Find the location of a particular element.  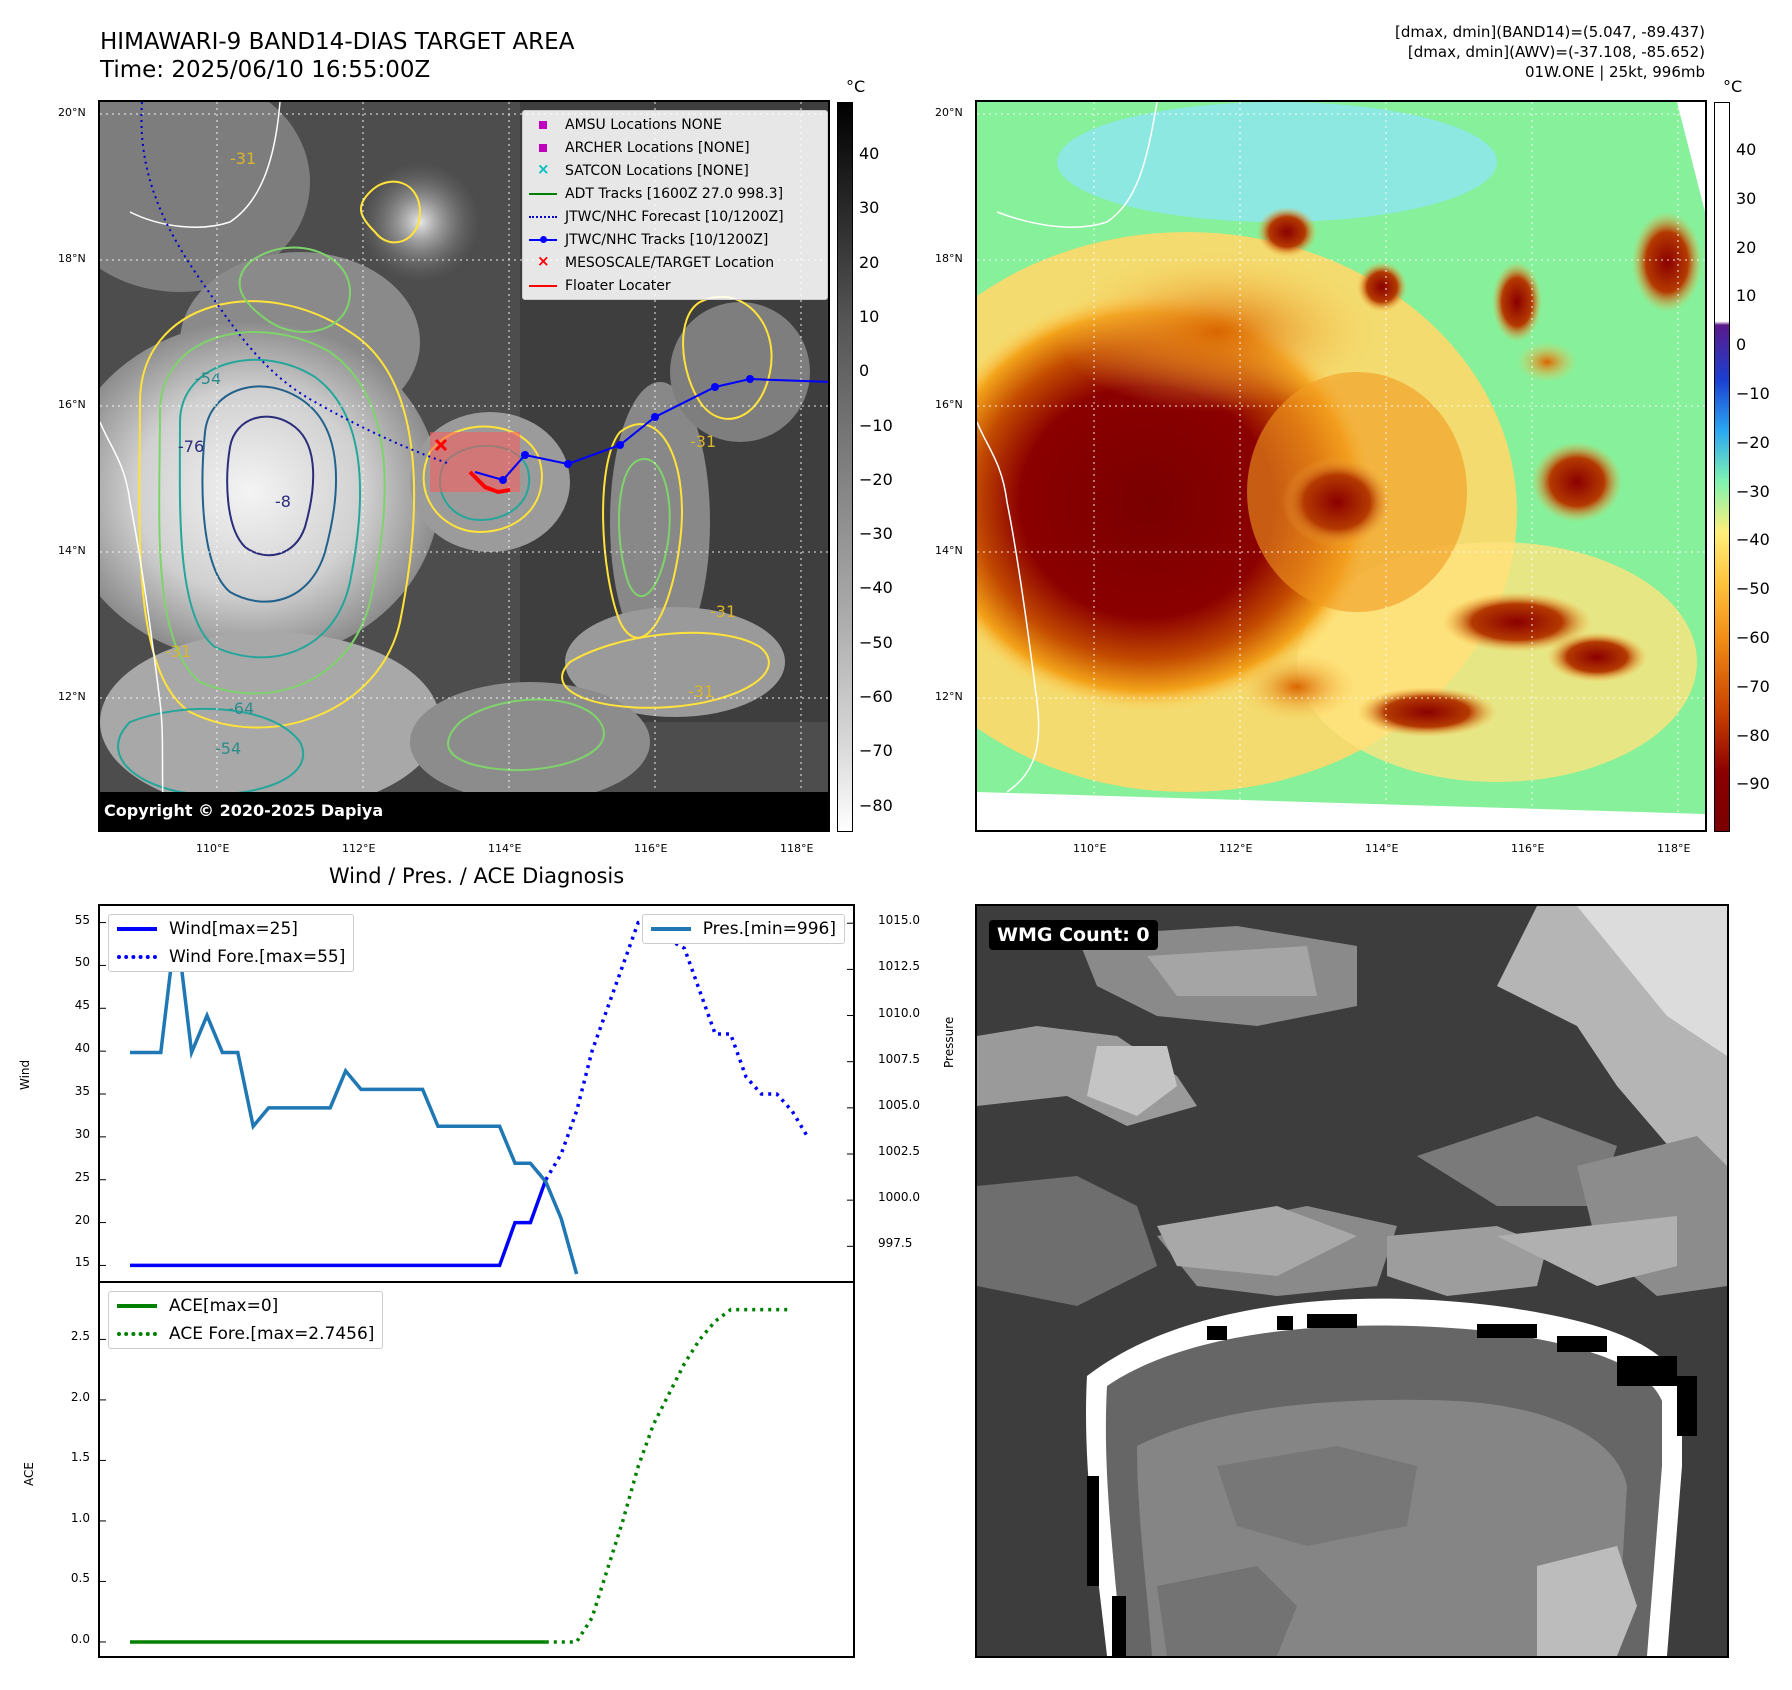

band14-range-text: [dmax, dmin](BAND14)=(5.047, -89.437) is located at coordinates (1549, 32).